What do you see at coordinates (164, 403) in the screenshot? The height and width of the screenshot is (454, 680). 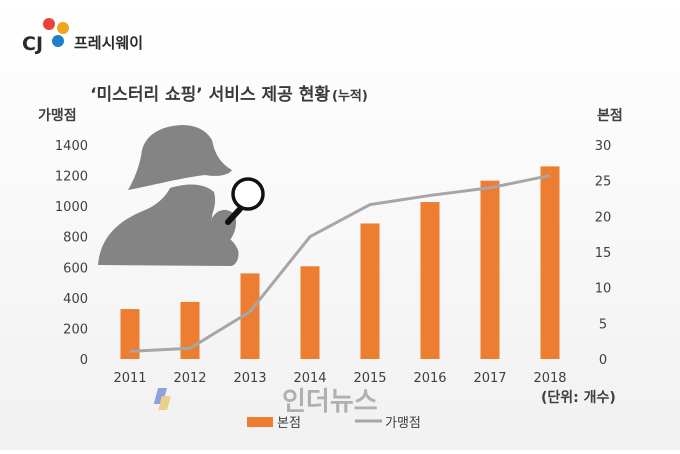 I see `watermark-logo-yellow` at bounding box center [164, 403].